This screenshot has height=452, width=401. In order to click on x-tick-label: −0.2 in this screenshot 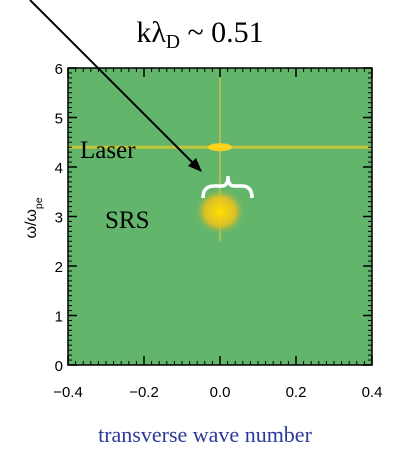, I will do `click(144, 392)`.